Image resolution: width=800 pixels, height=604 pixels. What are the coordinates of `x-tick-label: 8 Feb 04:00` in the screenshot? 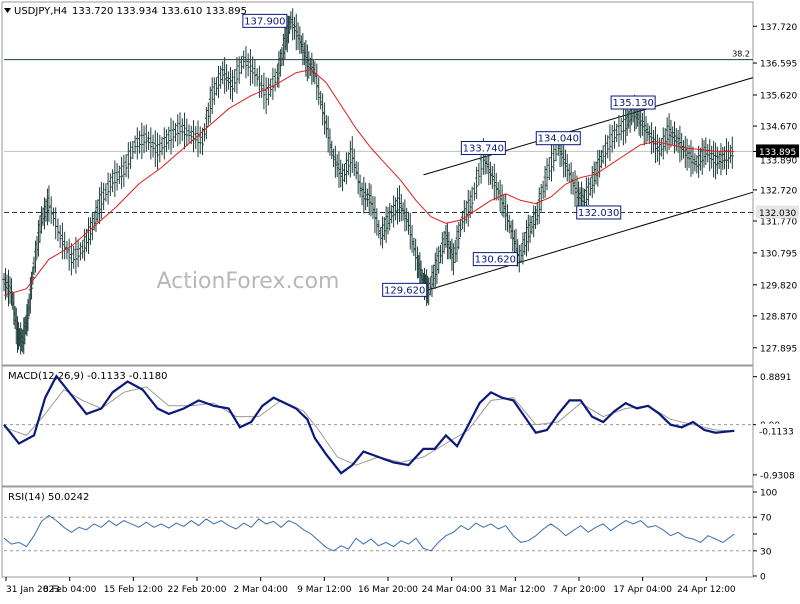 It's located at (70, 590).